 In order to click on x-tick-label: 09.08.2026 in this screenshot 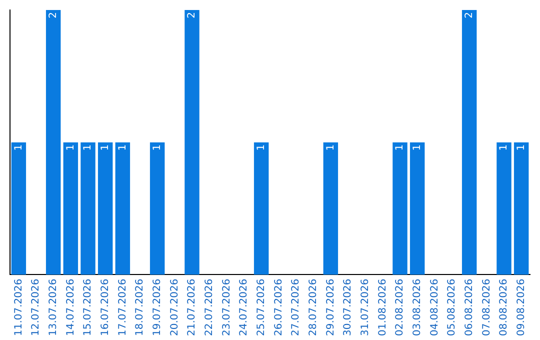, I will do `click(521, 307)`.